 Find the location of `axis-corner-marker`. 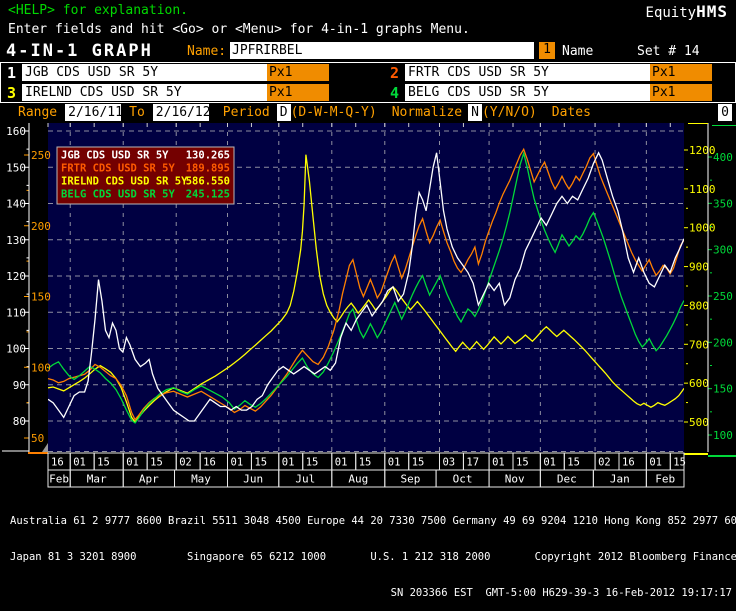

axis-corner-marker is located at coordinates (45, 447).